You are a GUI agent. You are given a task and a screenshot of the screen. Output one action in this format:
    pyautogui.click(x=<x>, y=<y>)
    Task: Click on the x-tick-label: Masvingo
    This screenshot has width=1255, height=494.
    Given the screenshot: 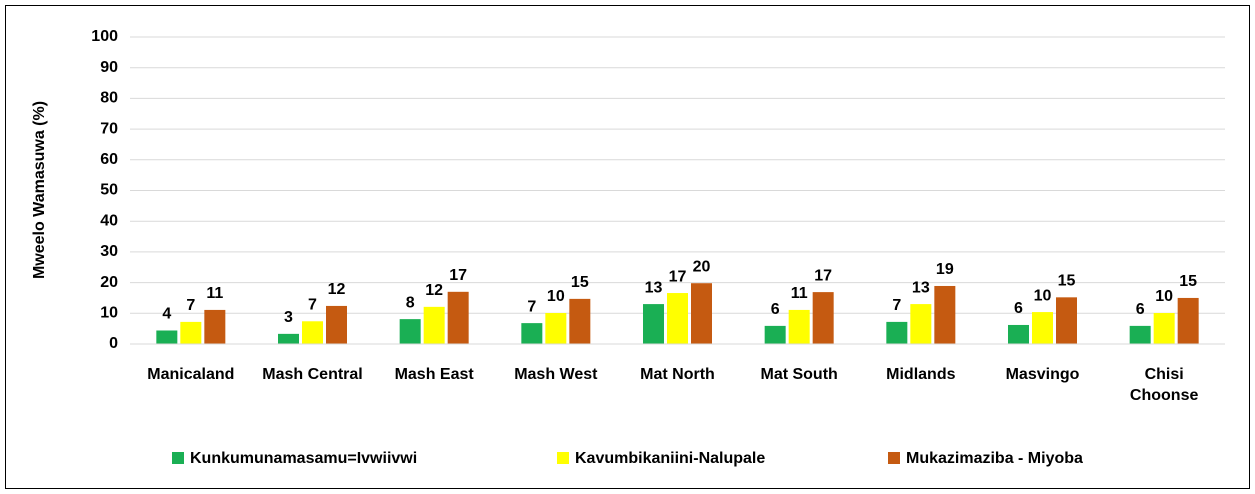 What is the action you would take?
    pyautogui.click(x=1042, y=374)
    